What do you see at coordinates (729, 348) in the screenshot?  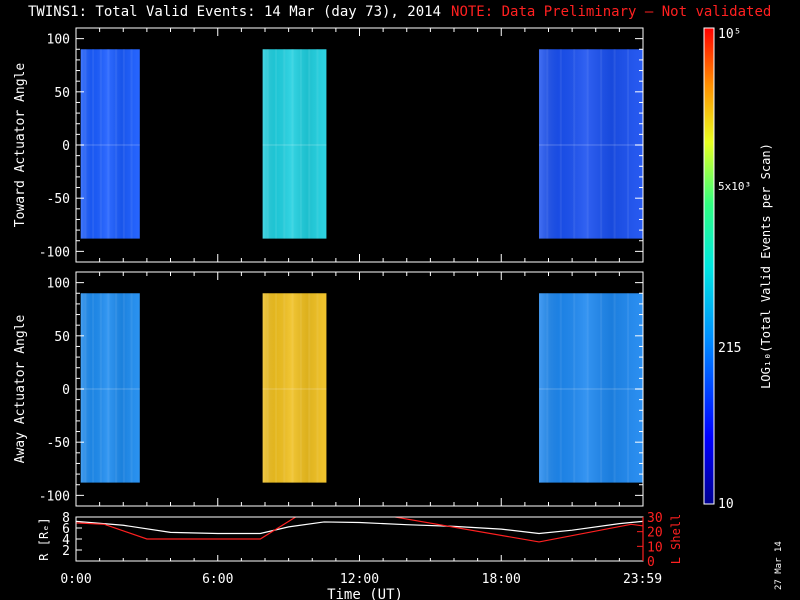 I see `colorbar-tick-215: 215` at bounding box center [729, 348].